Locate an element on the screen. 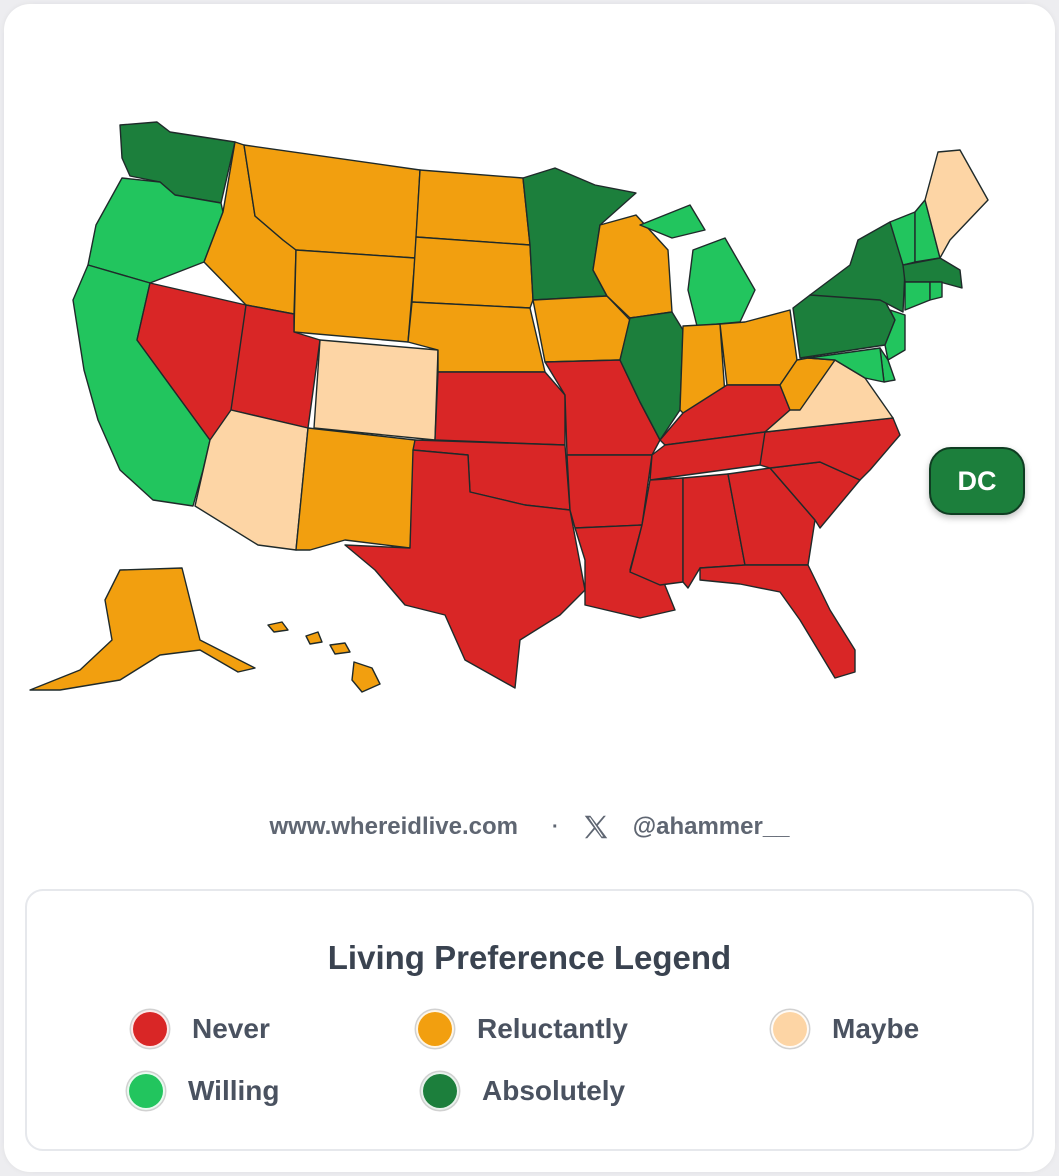  state-WY is located at coordinates (354, 296).